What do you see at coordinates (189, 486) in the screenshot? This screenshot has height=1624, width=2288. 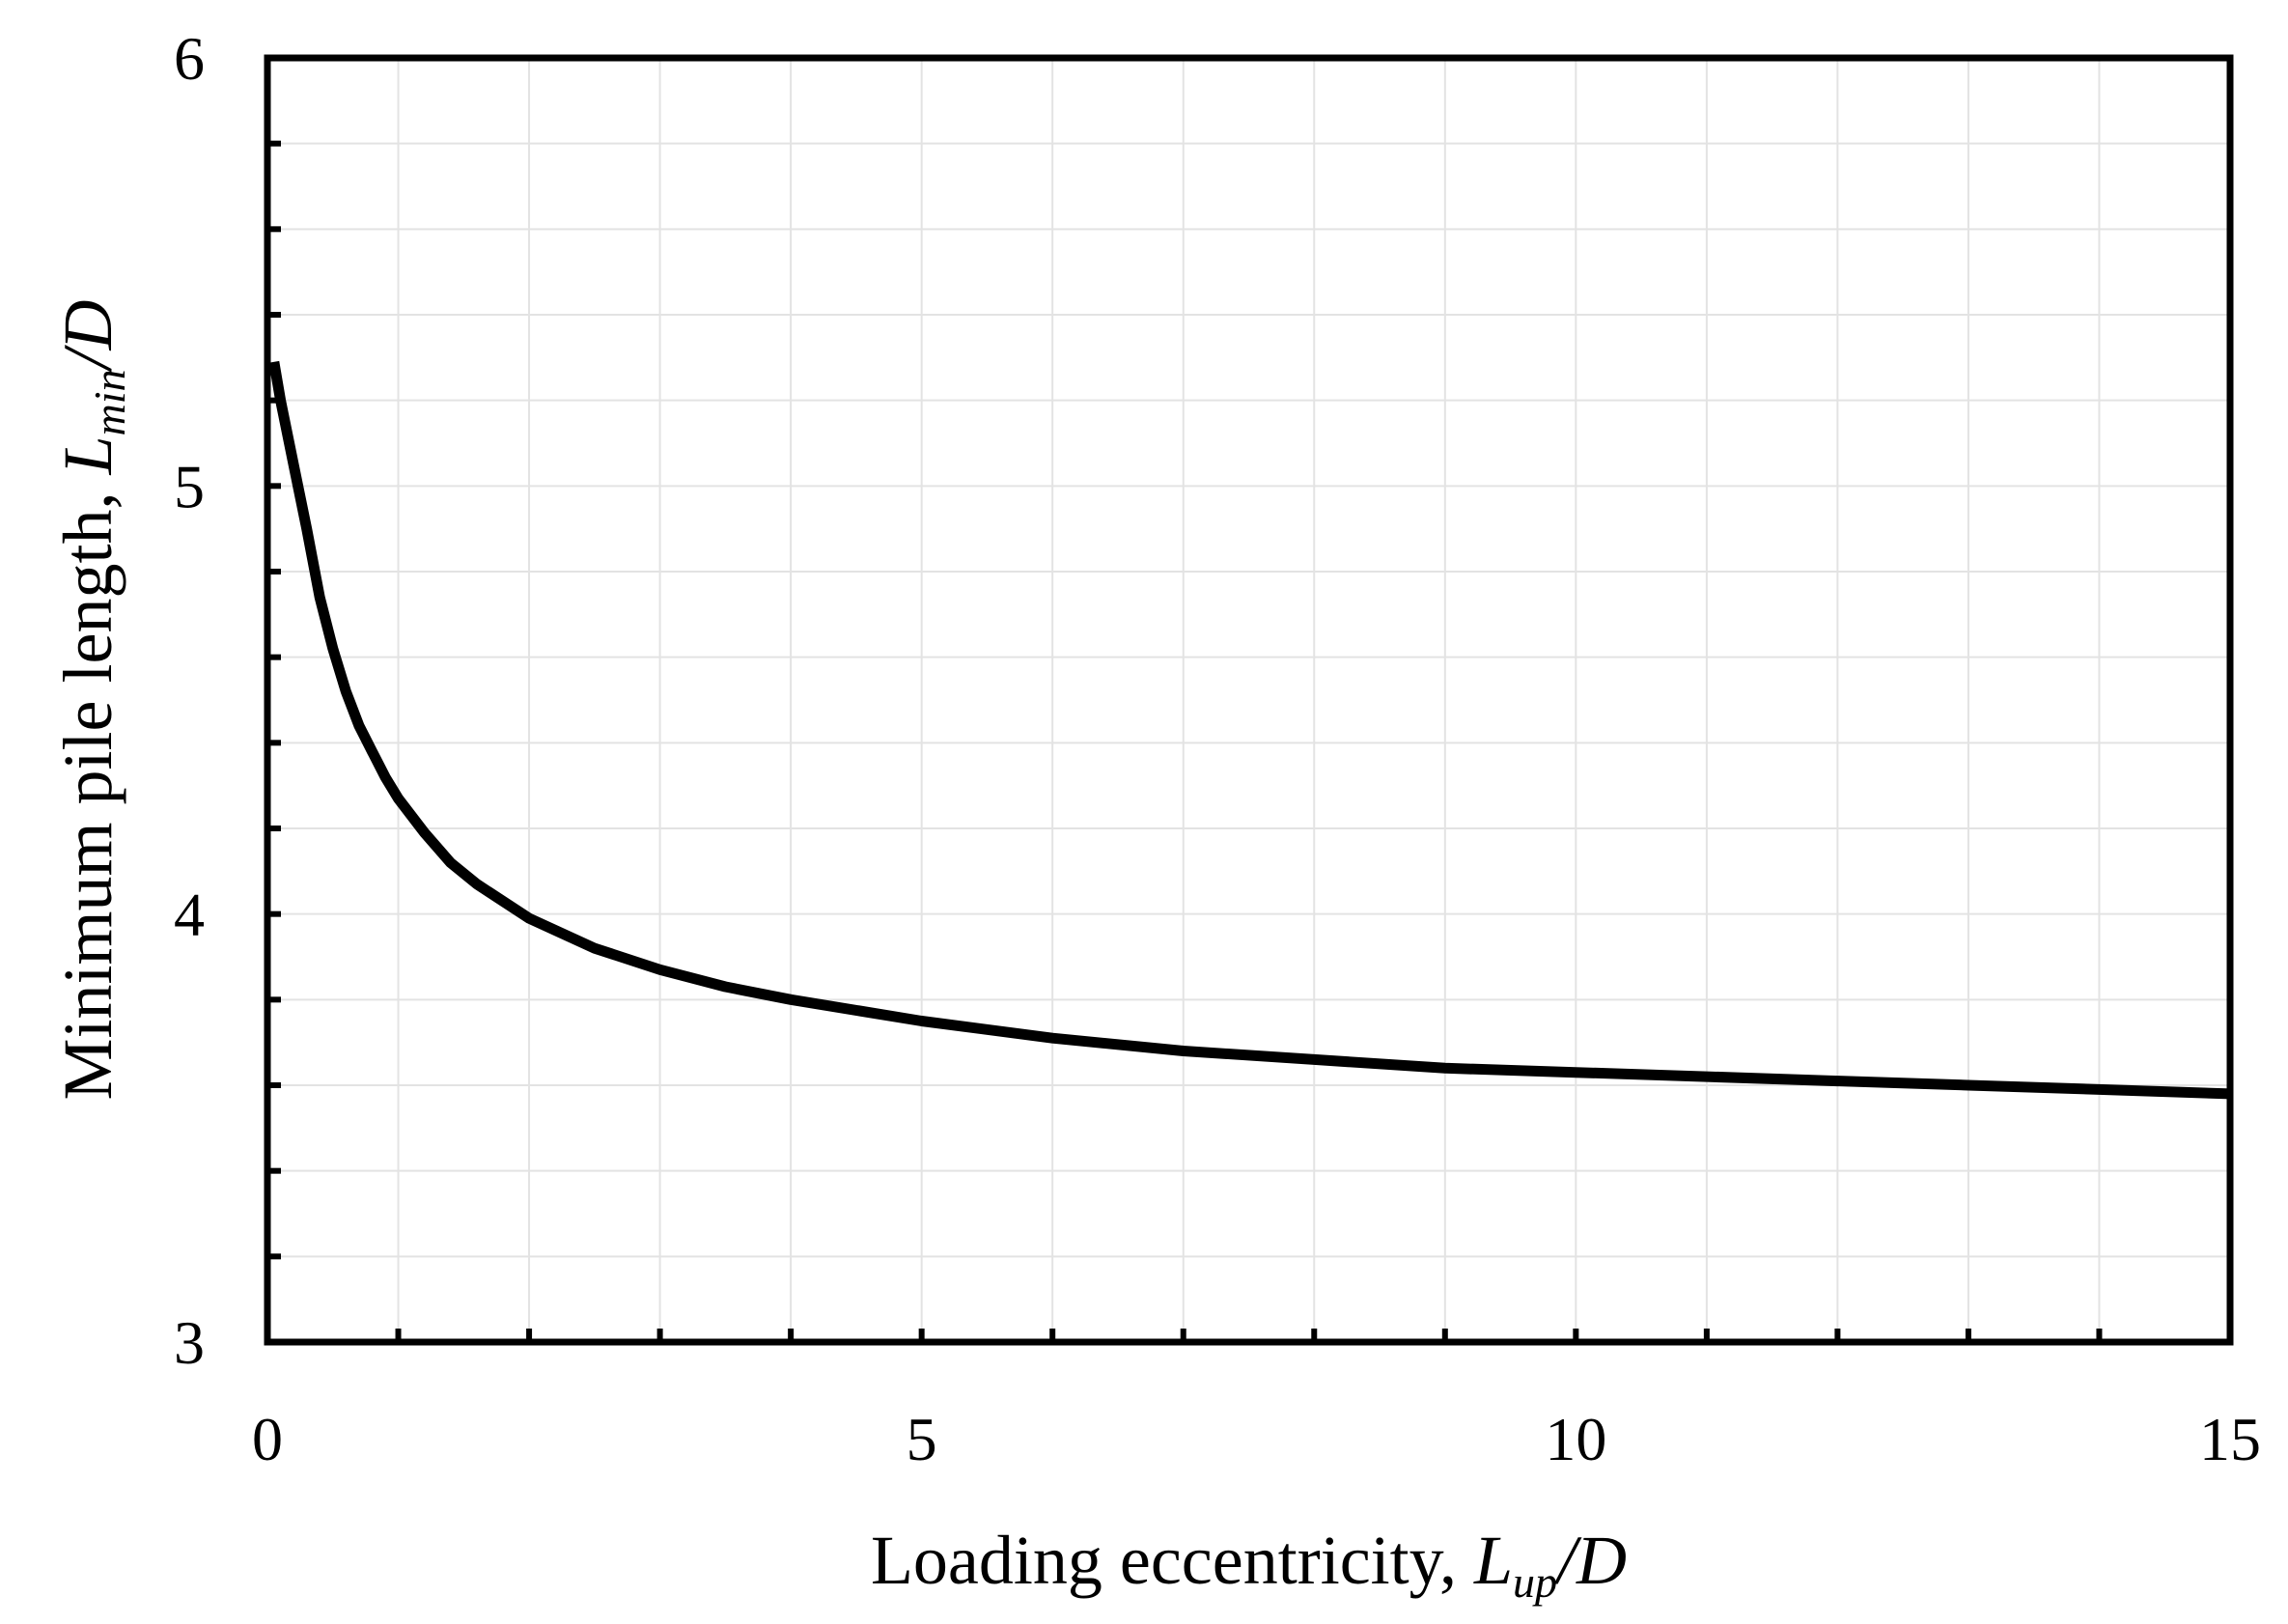 I see `y-tick-label-2: 5` at bounding box center [189, 486].